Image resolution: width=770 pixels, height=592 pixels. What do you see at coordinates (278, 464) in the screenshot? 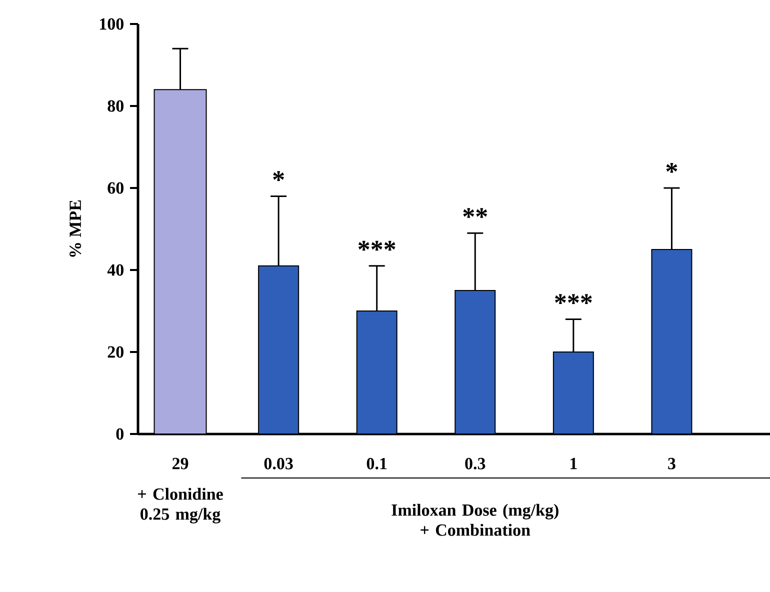
I see `x-tick-label: 0.03` at bounding box center [278, 464].